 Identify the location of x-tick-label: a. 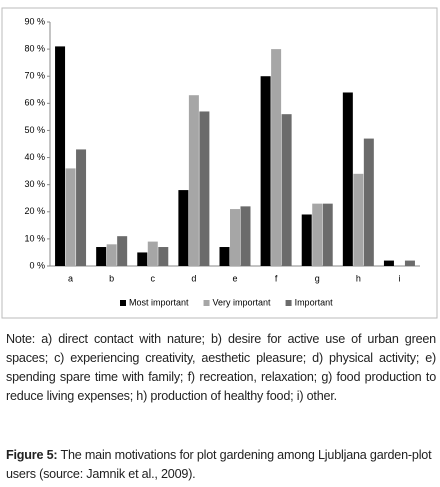
(70, 278).